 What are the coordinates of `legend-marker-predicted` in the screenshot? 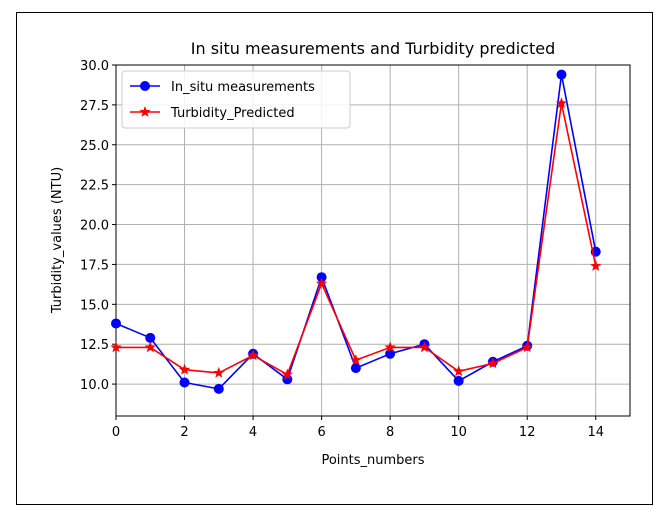 It's located at (145, 111).